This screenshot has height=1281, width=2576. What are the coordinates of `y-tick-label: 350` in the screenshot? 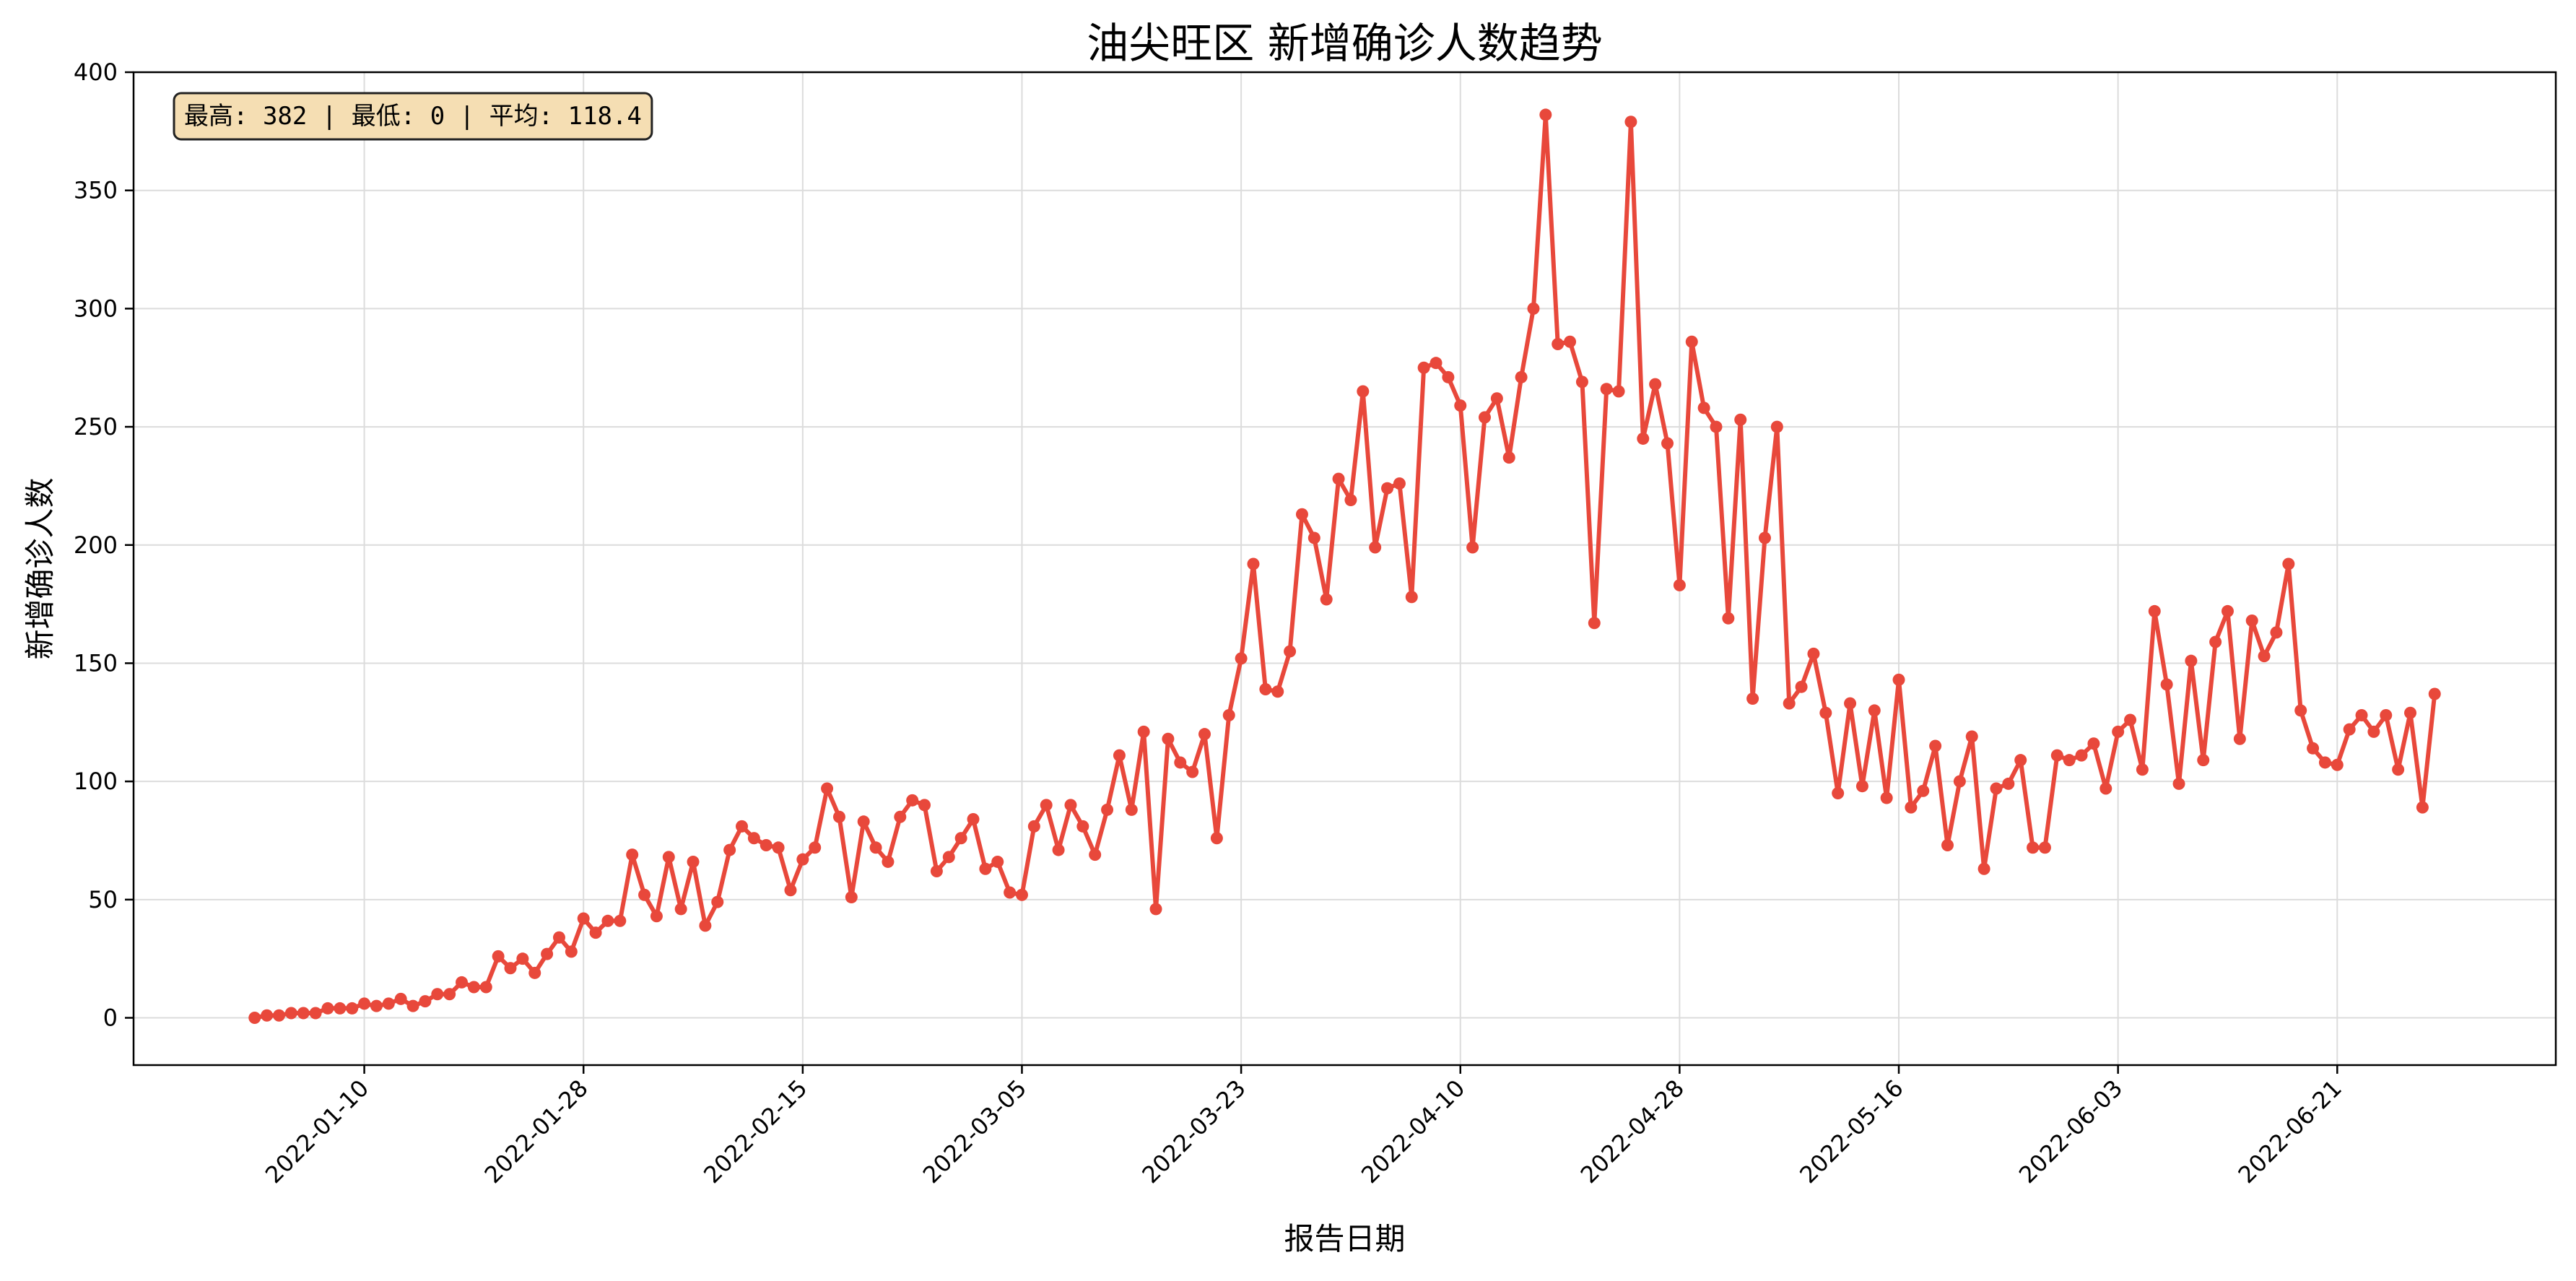 It's located at (96, 190).